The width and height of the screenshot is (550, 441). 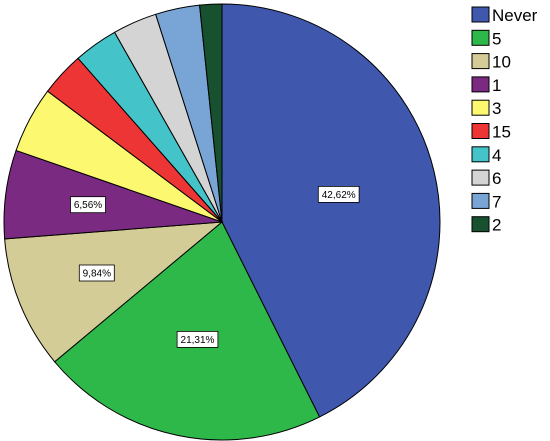 I want to click on legend-label-1: 1, so click(x=496, y=85).